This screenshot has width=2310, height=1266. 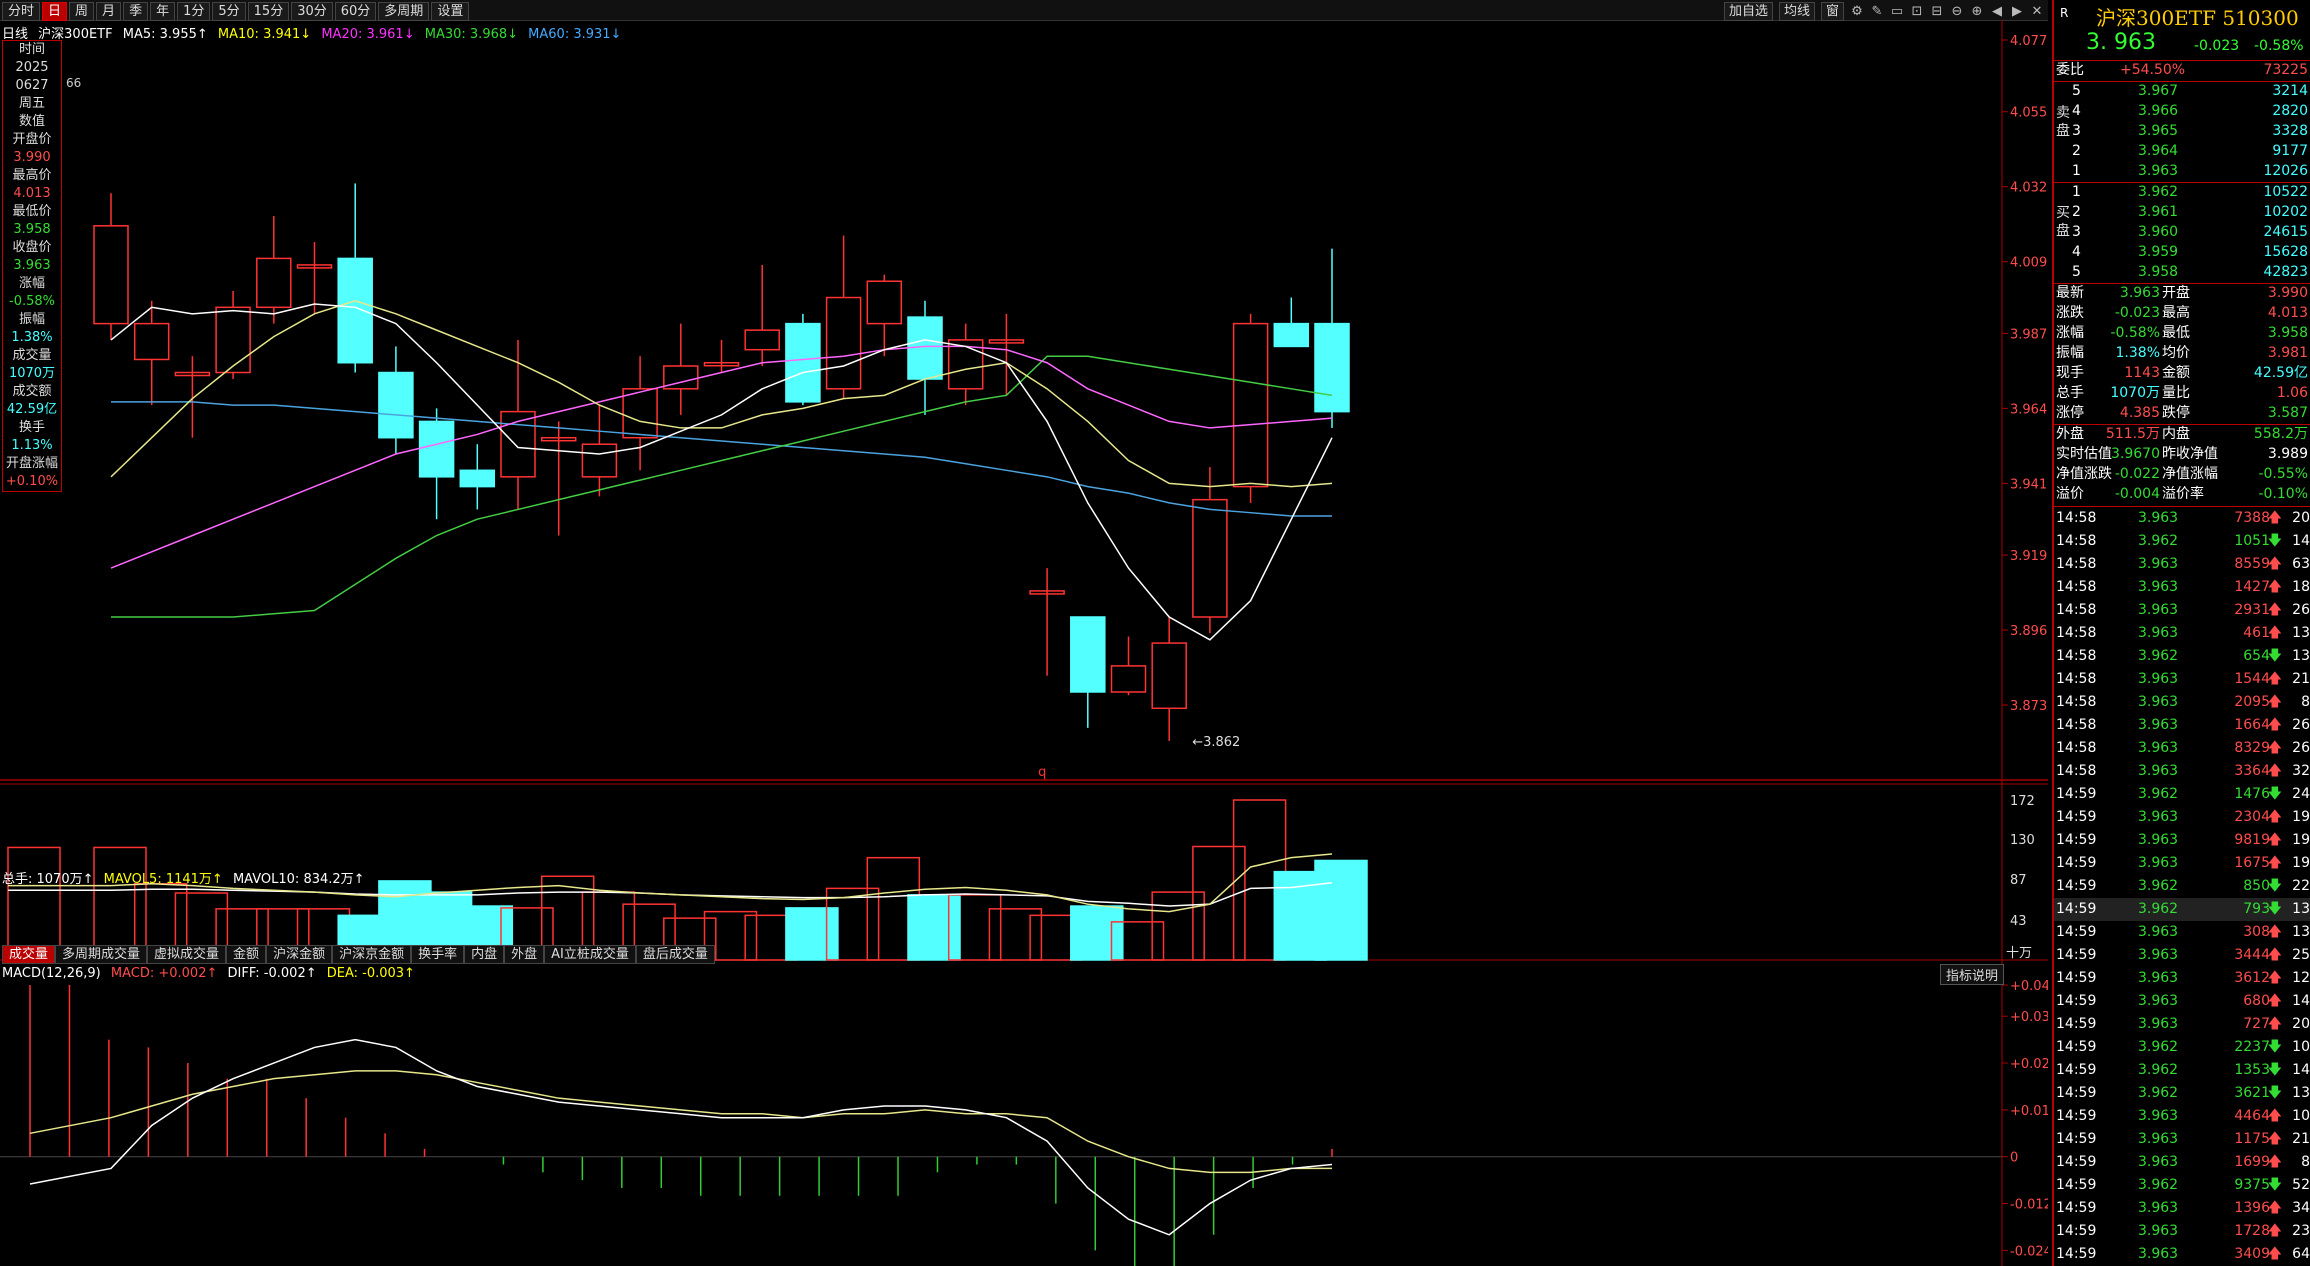 I want to click on indicator-tab-3: 金额, so click(x=246, y=954).